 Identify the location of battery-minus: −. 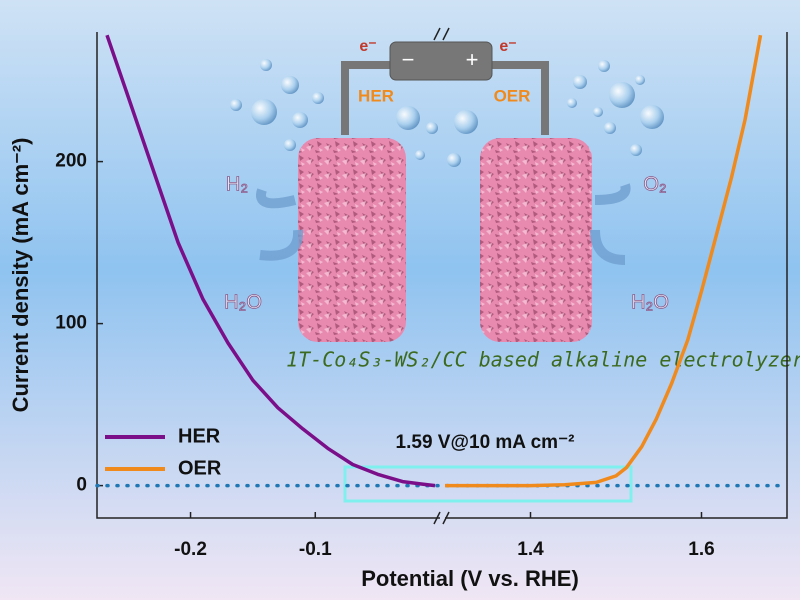
(408, 59).